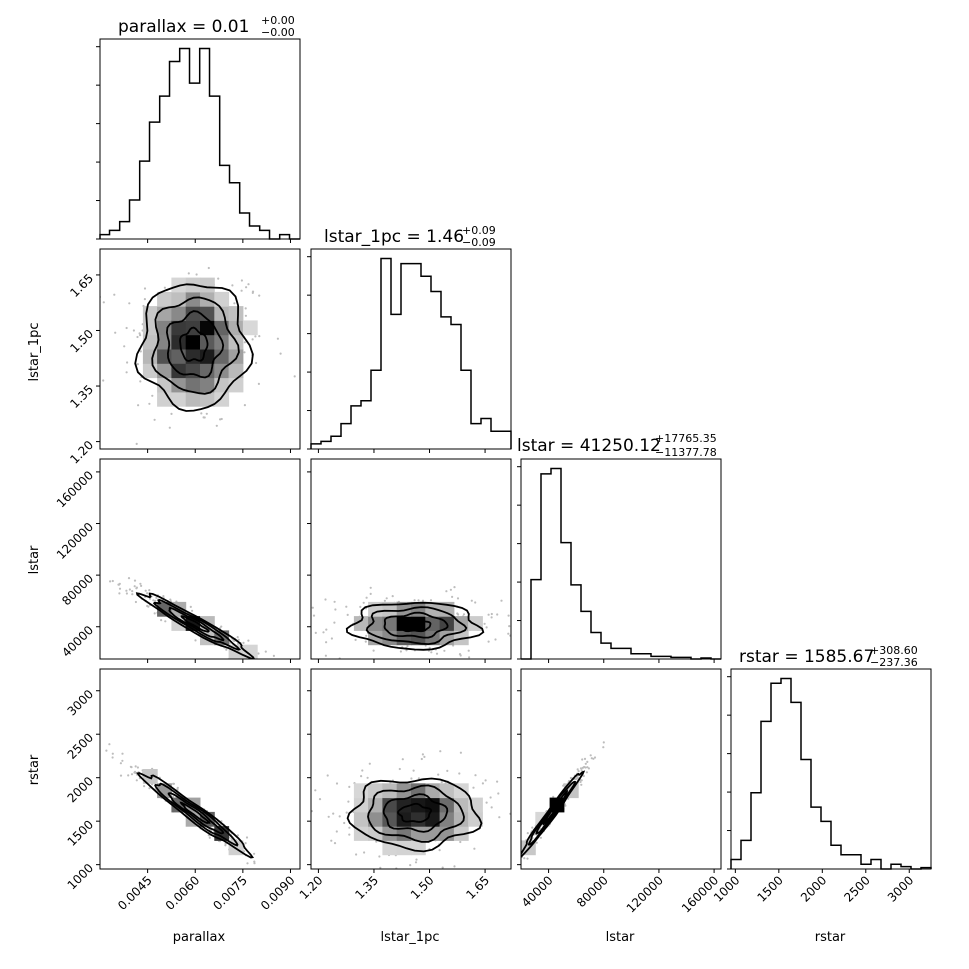 The height and width of the screenshot is (969, 969). I want to click on axes-frame-parallax, so click(200, 139).